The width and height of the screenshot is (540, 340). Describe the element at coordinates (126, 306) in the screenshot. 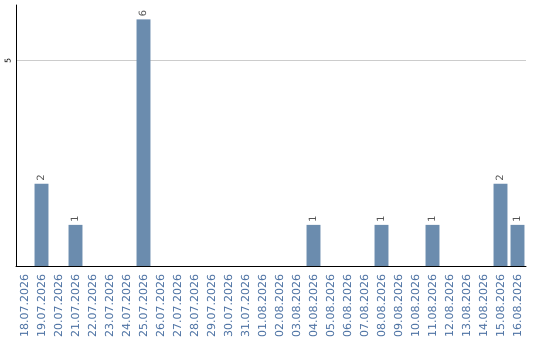

I see `x-tick-label: 24.07.2026` at that location.